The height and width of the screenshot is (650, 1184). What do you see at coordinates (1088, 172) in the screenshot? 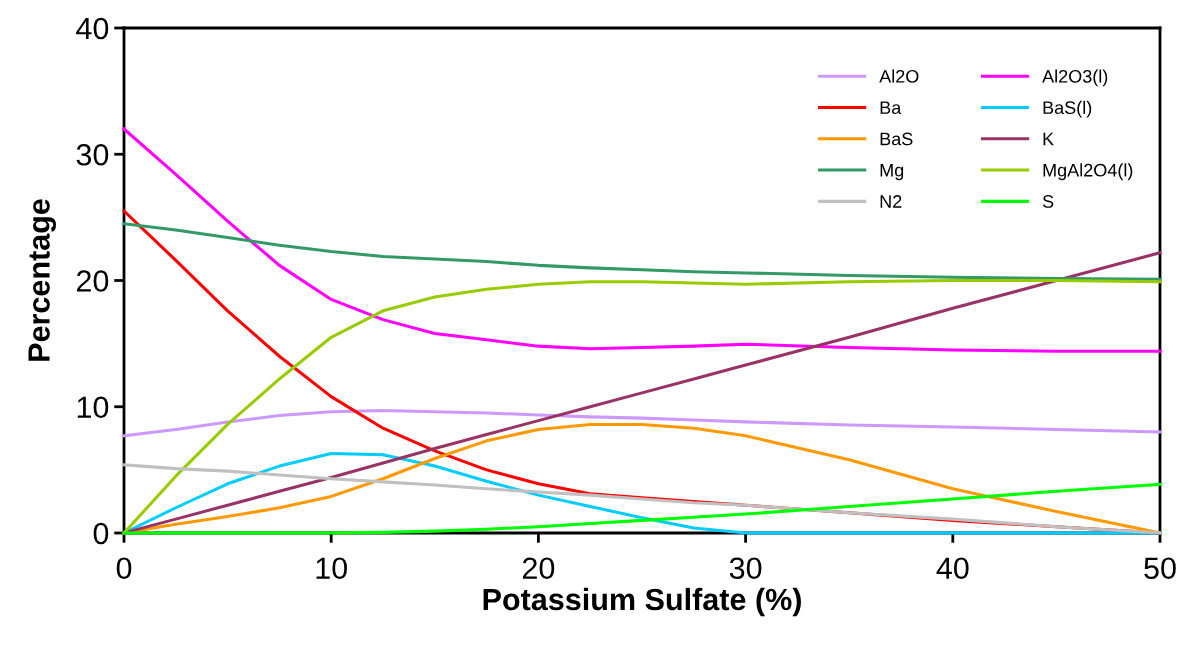
I see `legend-label: MgAl2O4(l)` at bounding box center [1088, 172].